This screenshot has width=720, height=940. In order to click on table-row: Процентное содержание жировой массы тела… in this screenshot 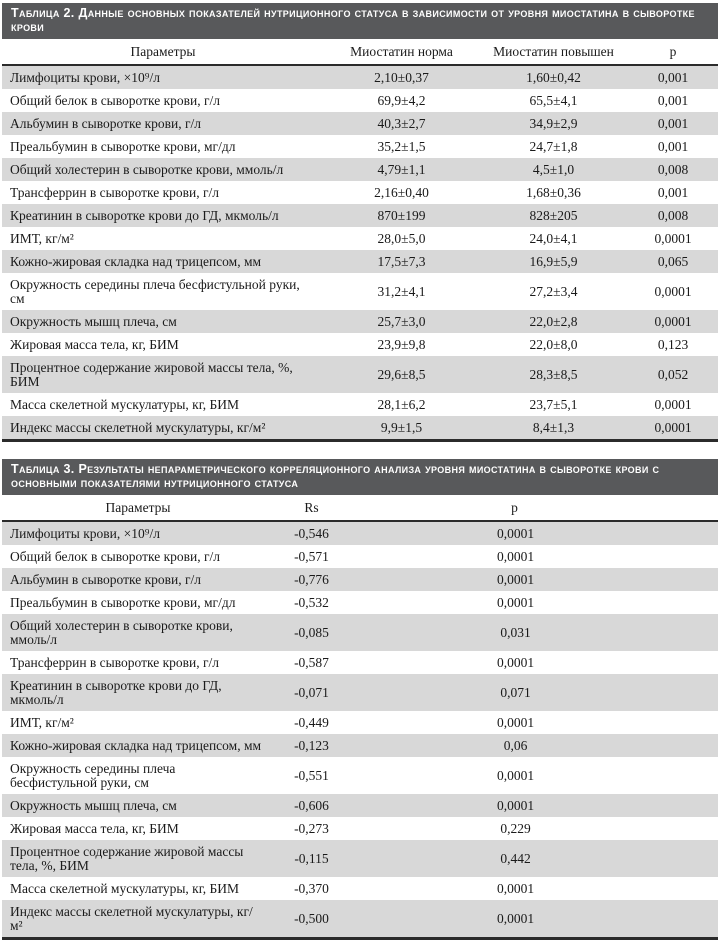, I will do `click(360, 374)`.